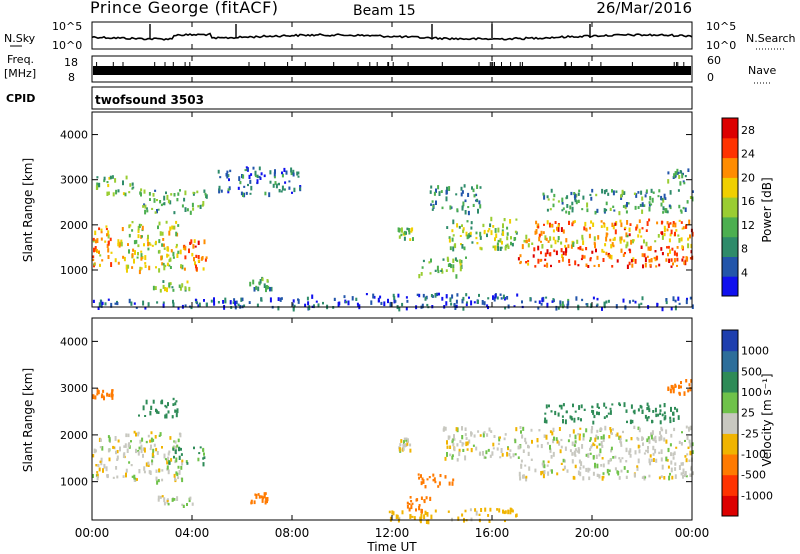 This screenshot has height=554, width=800. I want to click on y-tick-label: 1000, so click(74, 270).